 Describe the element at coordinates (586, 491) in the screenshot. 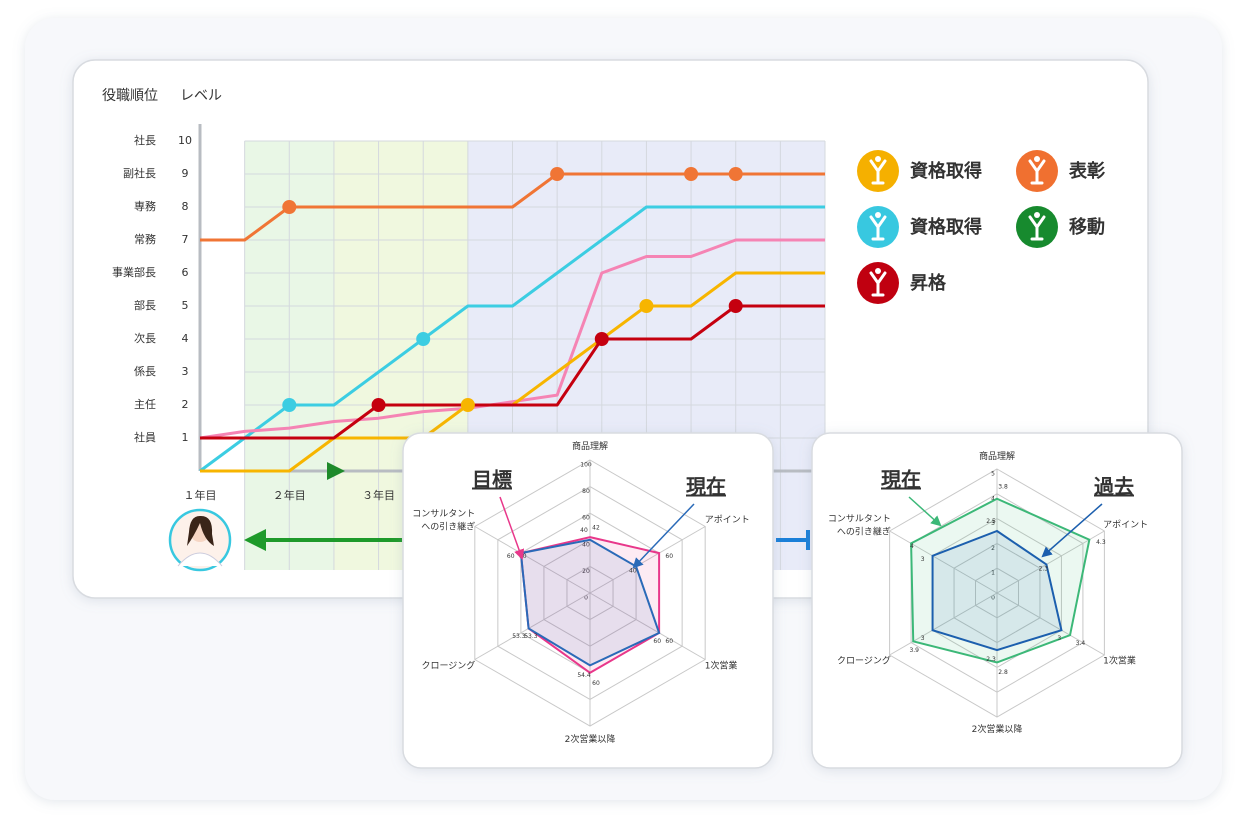

I see `r-tick-label: 80` at that location.